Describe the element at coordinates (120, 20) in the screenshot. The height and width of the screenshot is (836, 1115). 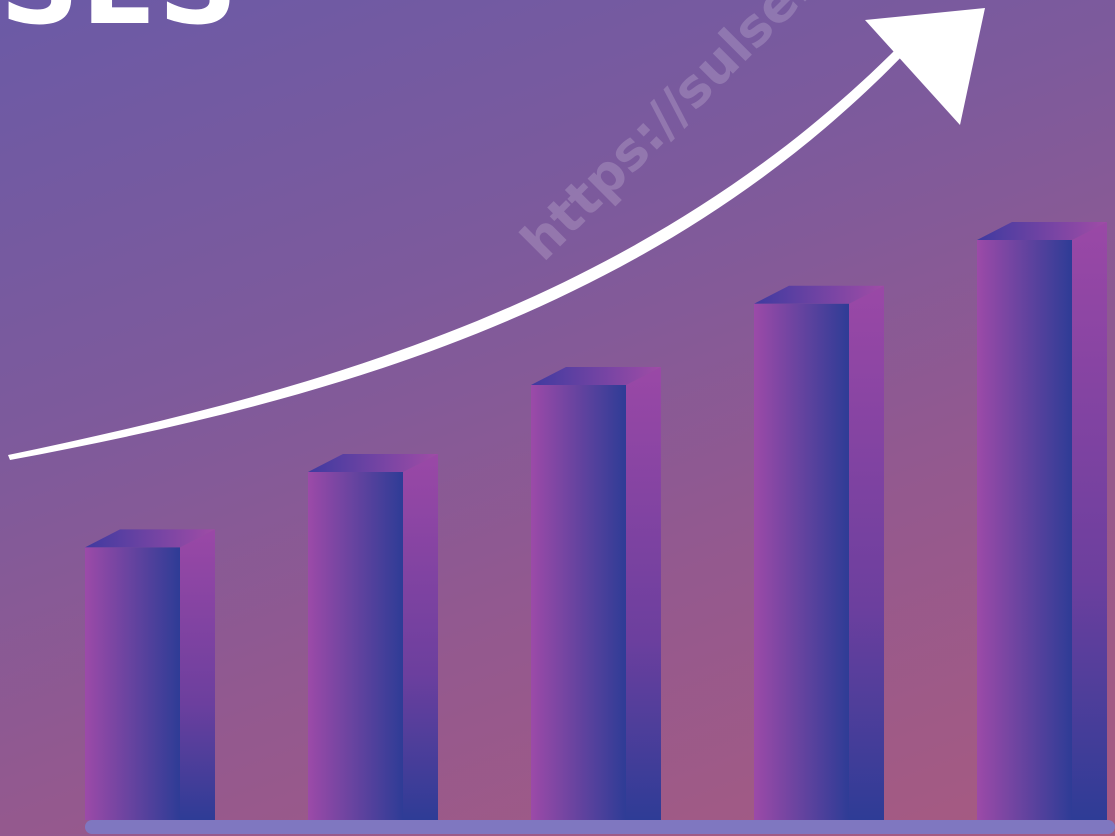
I see `headline-text: SES` at that location.